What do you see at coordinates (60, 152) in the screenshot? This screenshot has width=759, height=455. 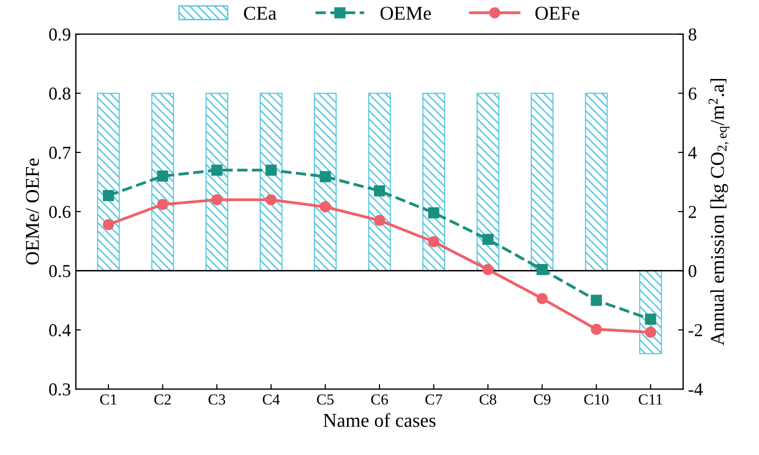 I see `y-tick-label: 0.7` at bounding box center [60, 152].